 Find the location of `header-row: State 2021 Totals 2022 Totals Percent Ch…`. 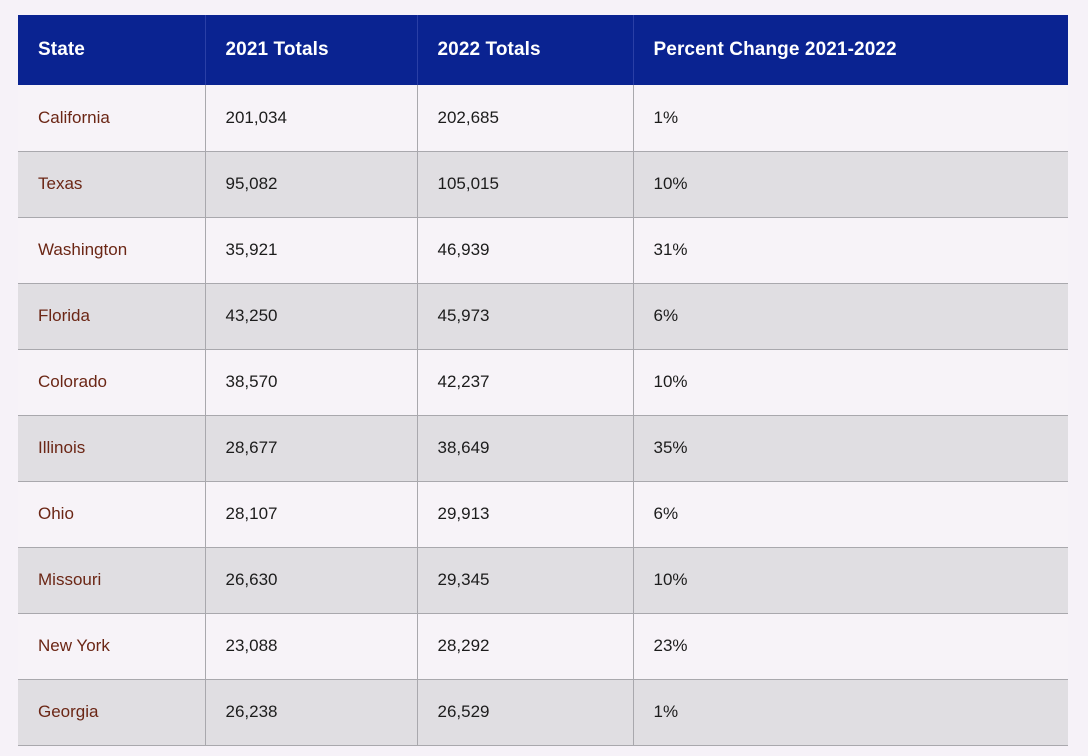

header-row: State 2021 Totals 2022 Totals Percent Ch… is located at coordinates (543, 50).